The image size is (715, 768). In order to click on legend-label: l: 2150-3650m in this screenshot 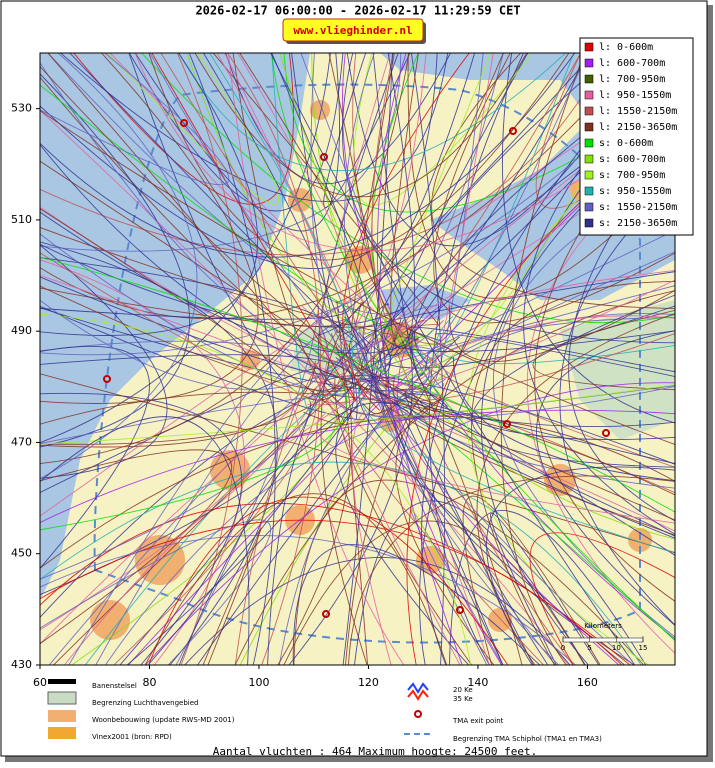, I will do `click(638, 127)`.